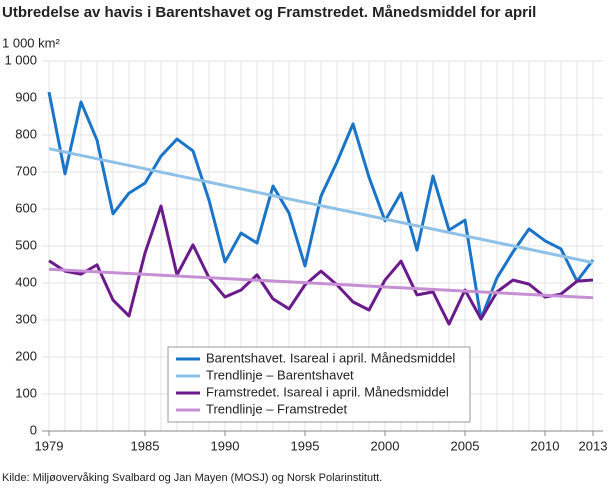 This screenshot has width=610, height=488. What do you see at coordinates (385, 445) in the screenshot?
I see `x-tick-label: 2000` at bounding box center [385, 445].